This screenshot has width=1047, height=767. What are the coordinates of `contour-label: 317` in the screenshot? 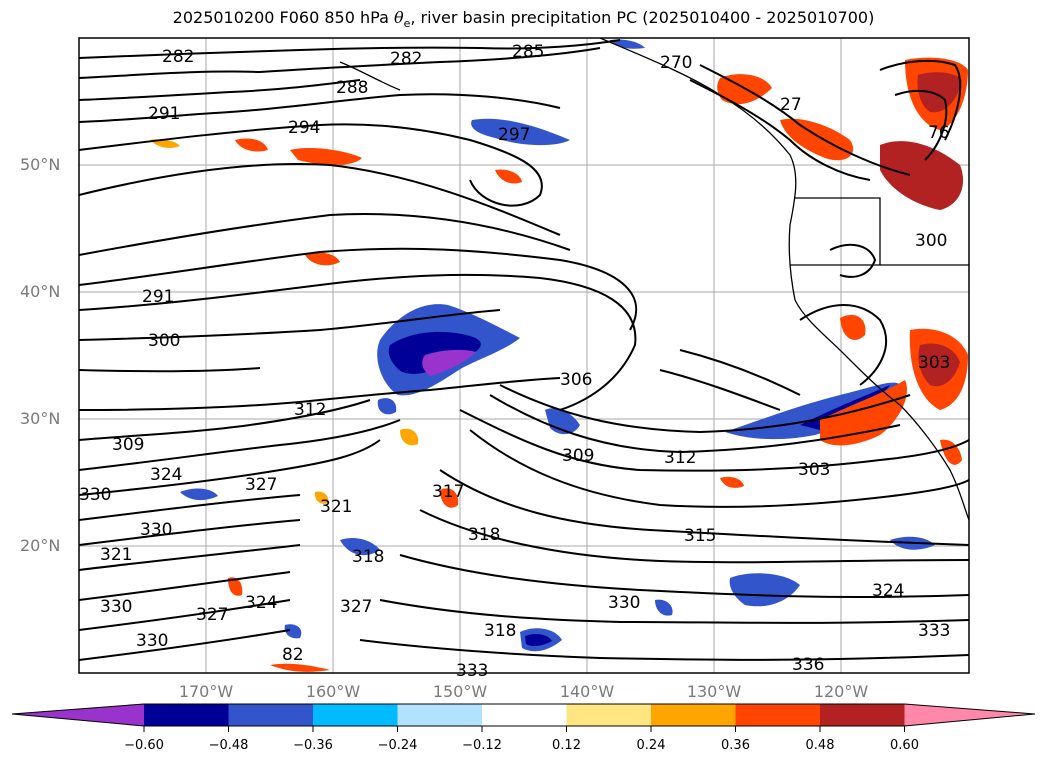 It's located at (448, 492).